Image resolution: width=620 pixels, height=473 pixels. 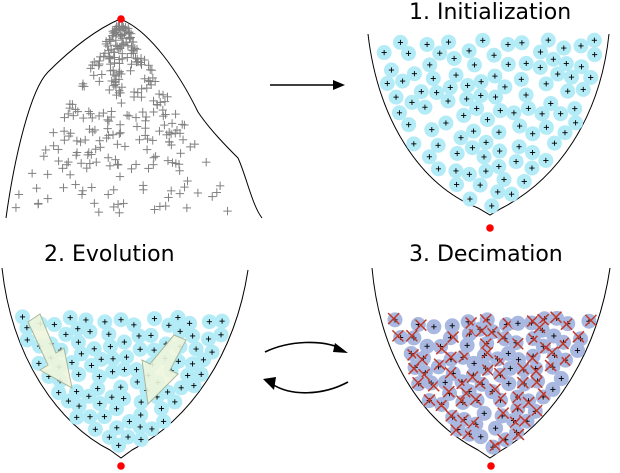 What do you see at coordinates (50, 351) in the screenshot?
I see `drift-arrow-left` at bounding box center [50, 351].